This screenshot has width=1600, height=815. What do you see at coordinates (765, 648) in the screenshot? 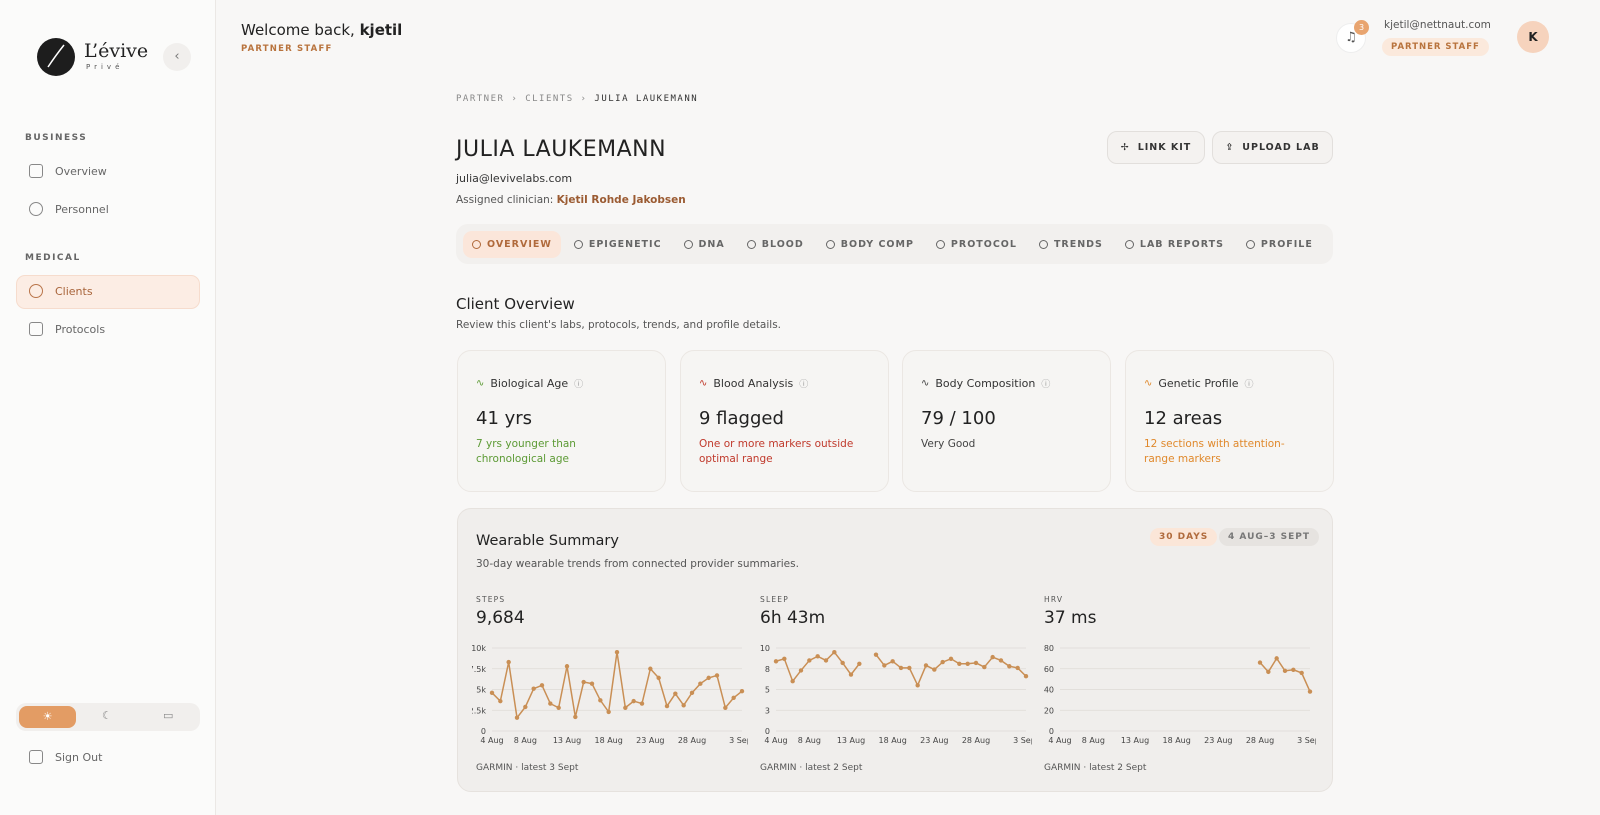
I see `y-tick-label: 10` at bounding box center [765, 648].